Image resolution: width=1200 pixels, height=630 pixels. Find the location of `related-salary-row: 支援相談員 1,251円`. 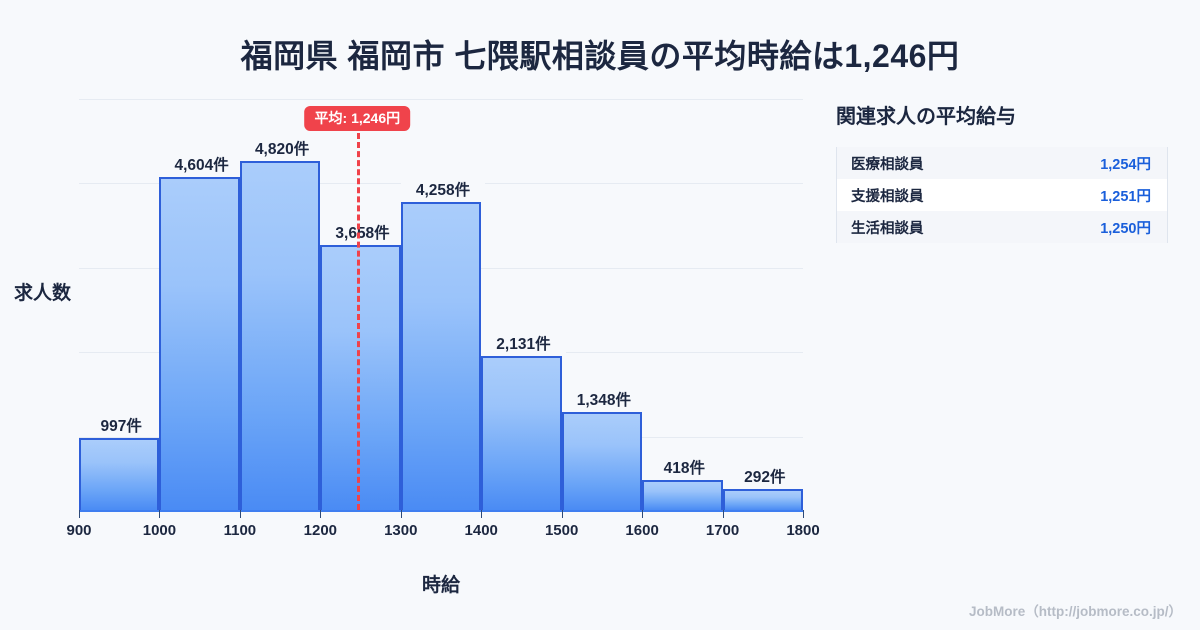

related-salary-row: 支援相談員 1,251円 is located at coordinates (1002, 195).